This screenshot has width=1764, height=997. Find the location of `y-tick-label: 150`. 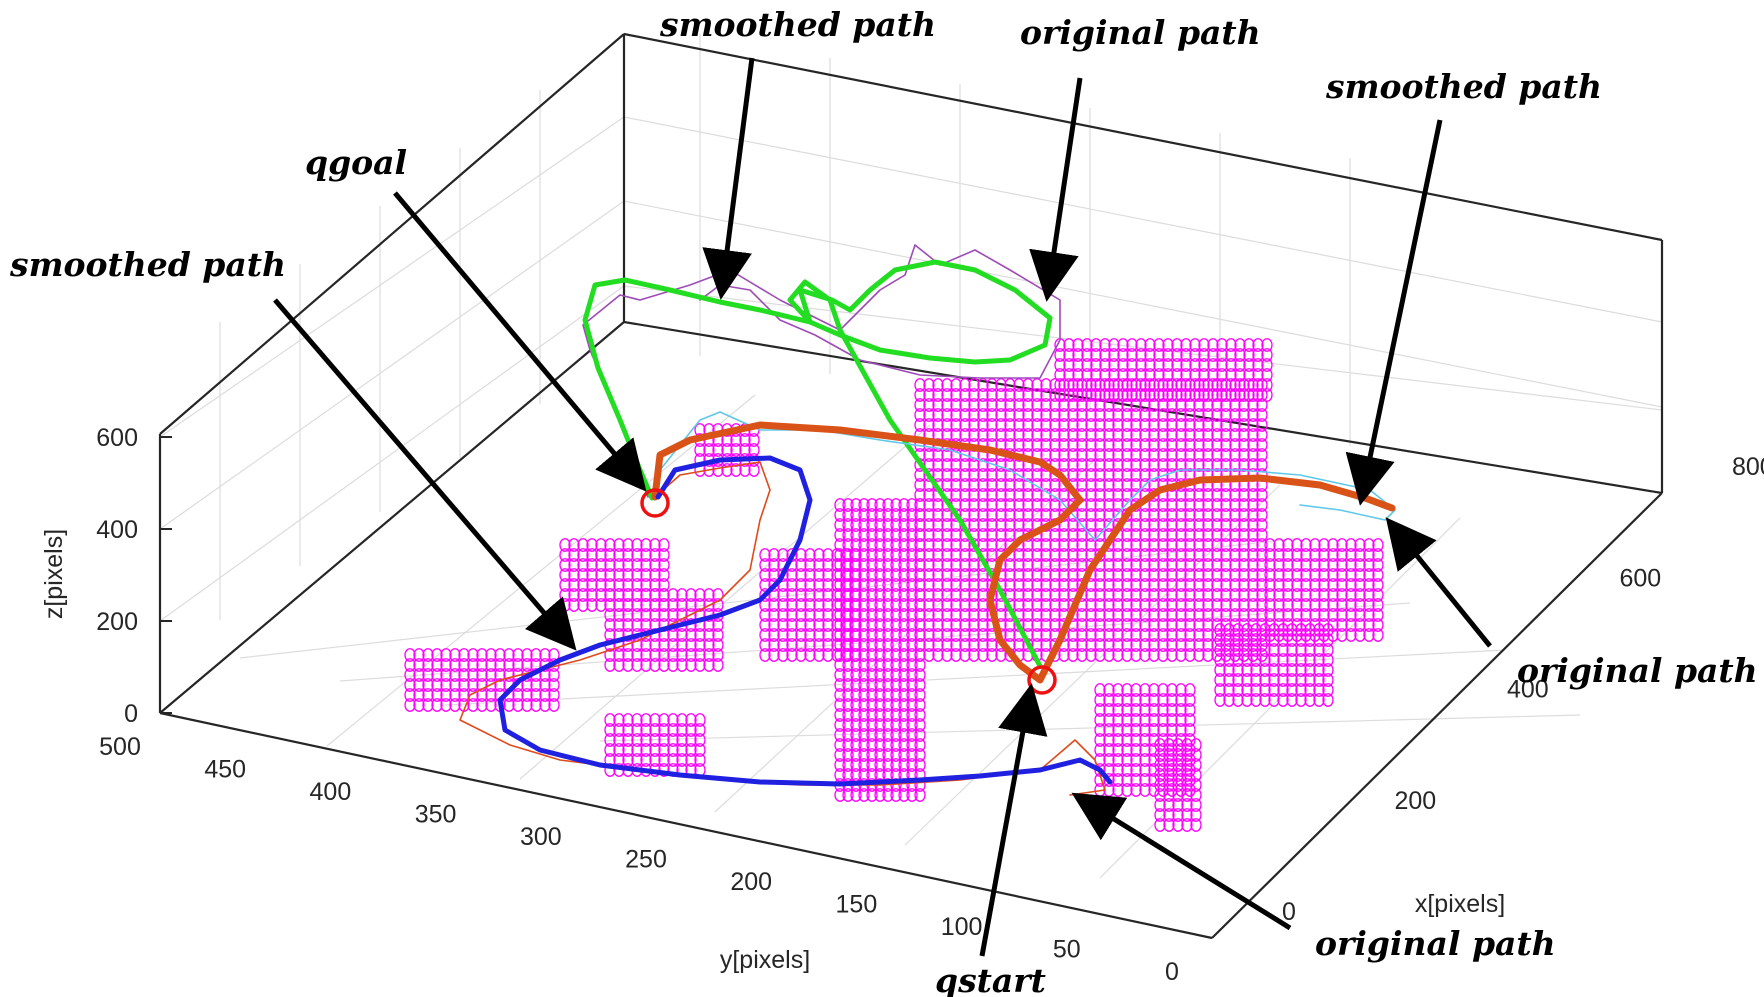

y-tick-label: 150 is located at coordinates (857, 905).